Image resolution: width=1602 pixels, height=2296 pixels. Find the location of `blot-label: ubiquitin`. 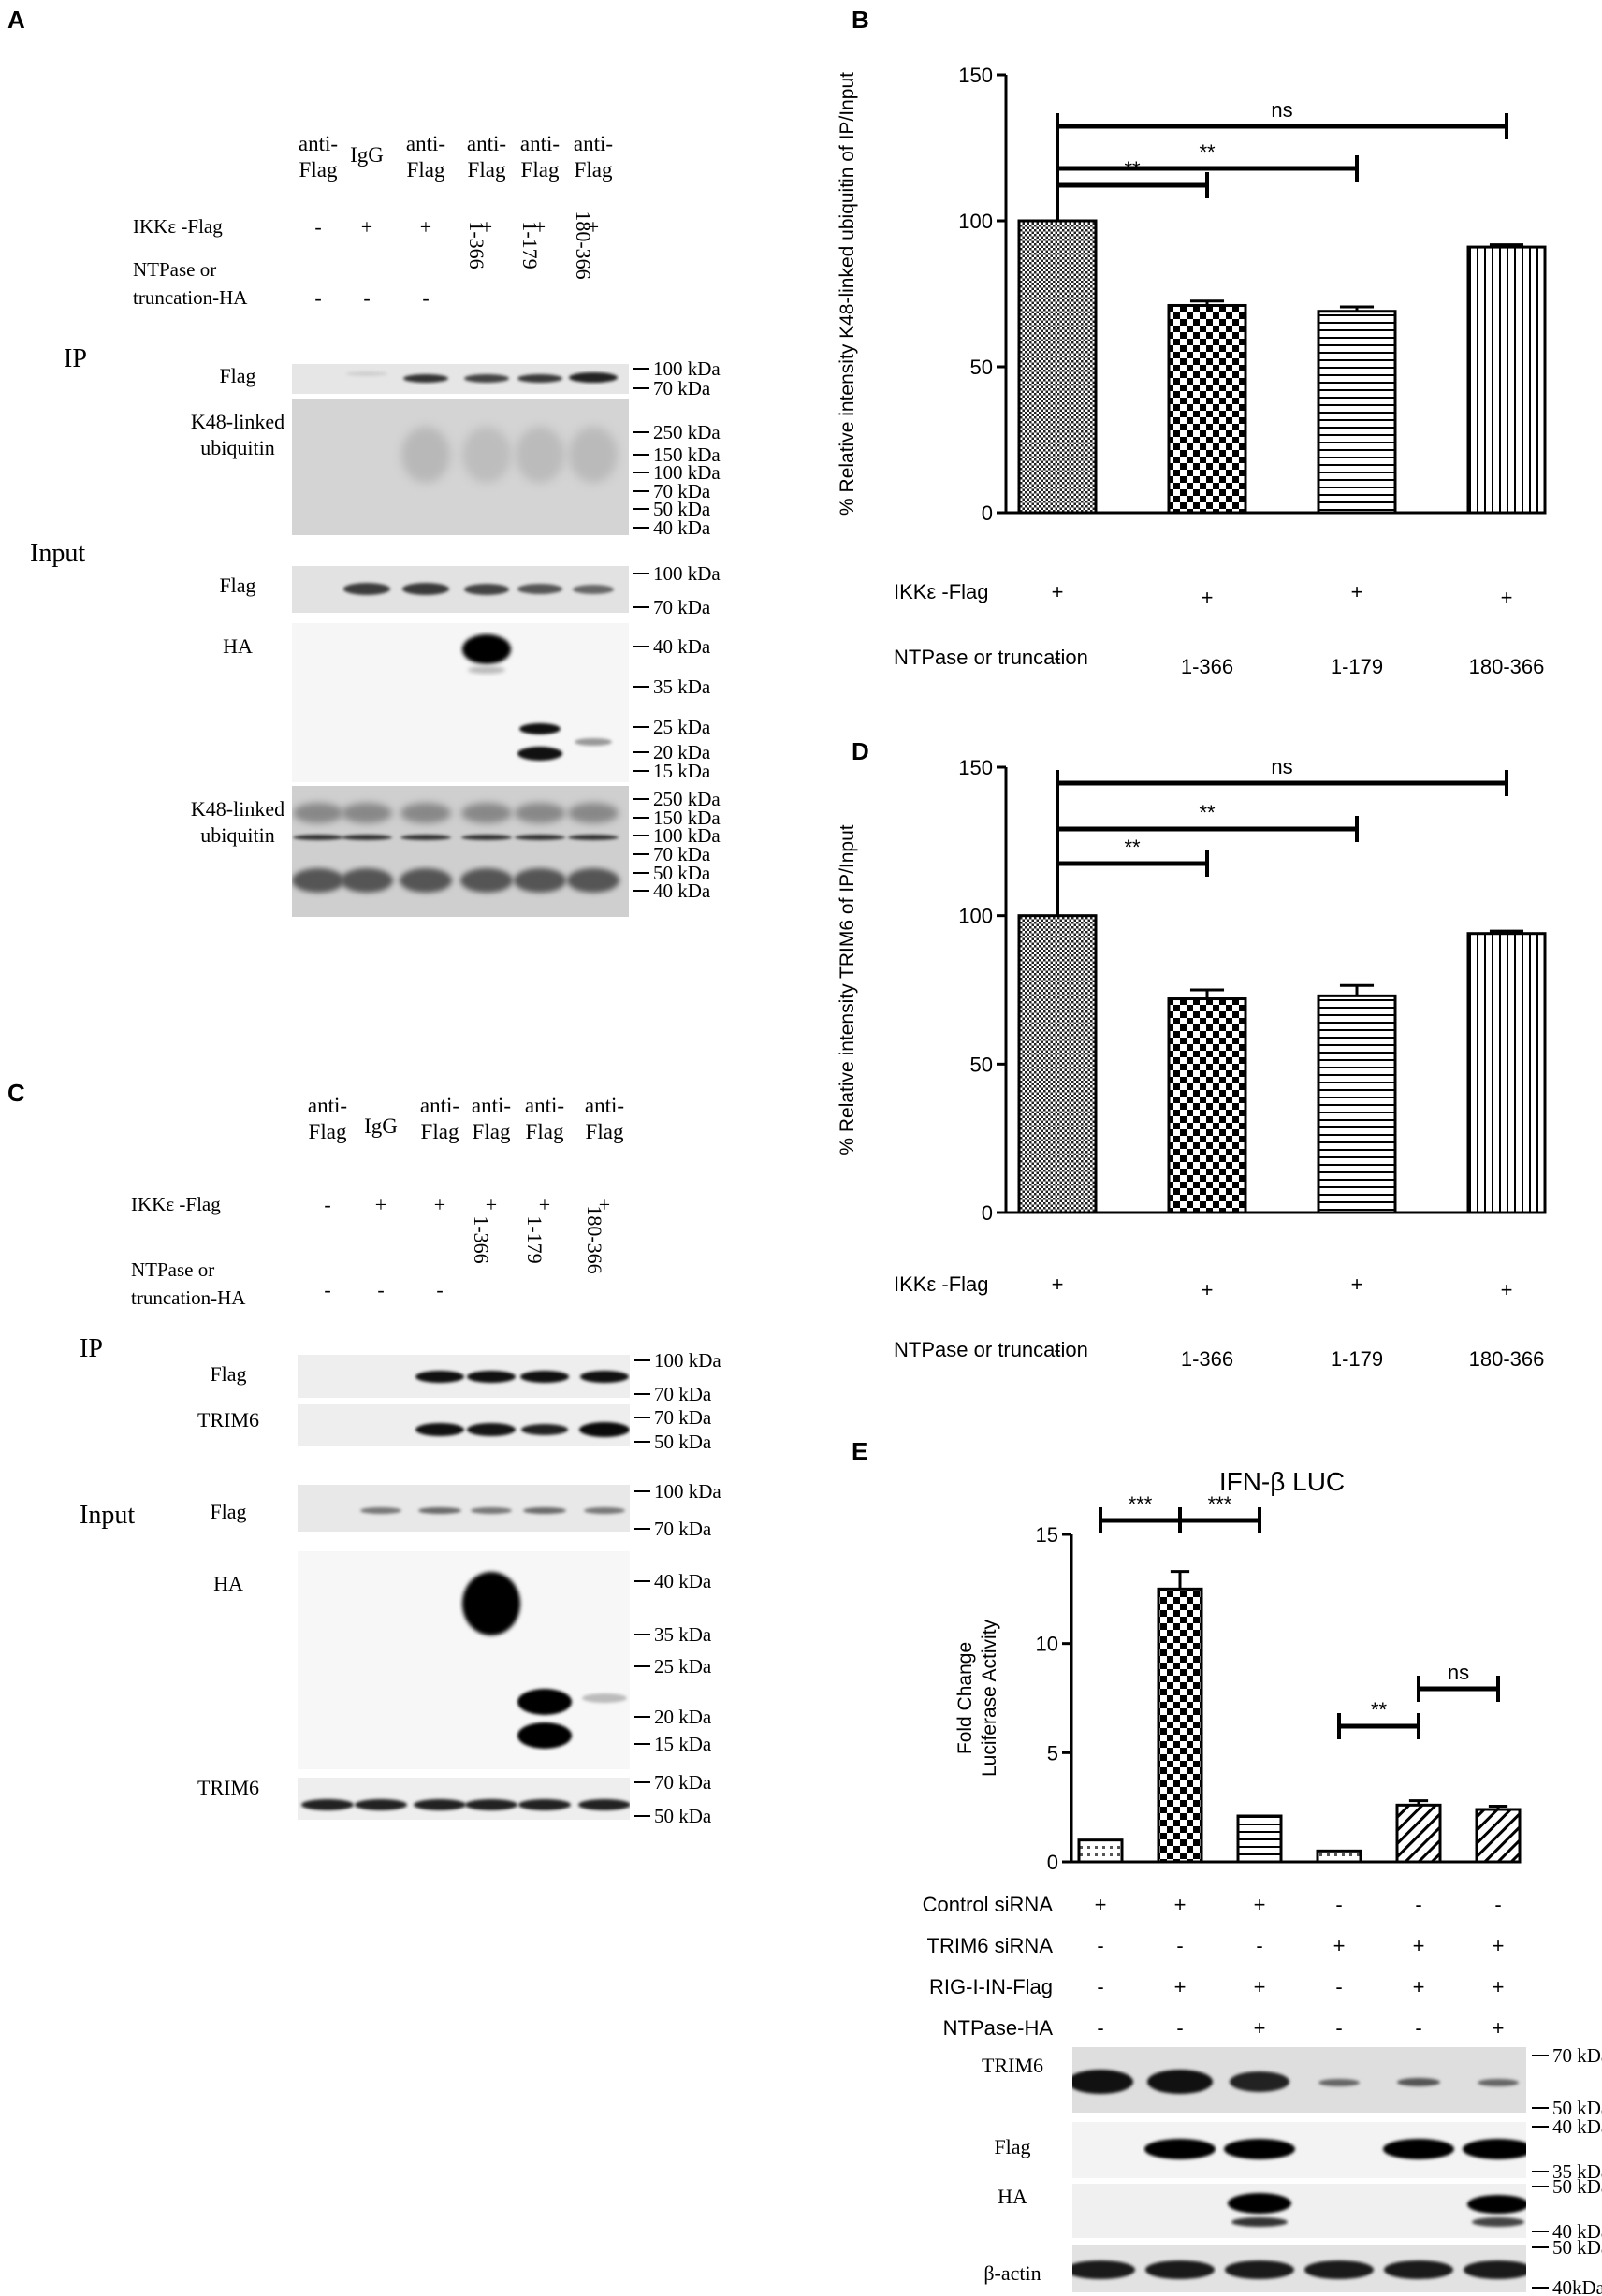

blot-label: ubiquitin is located at coordinates (237, 447).